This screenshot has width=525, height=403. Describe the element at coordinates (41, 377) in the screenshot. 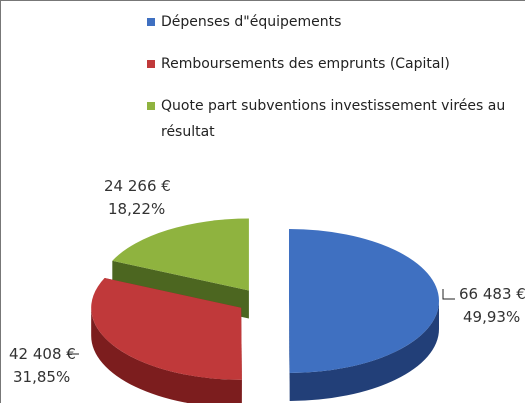

I see `percent-label: 31,85%` at that location.